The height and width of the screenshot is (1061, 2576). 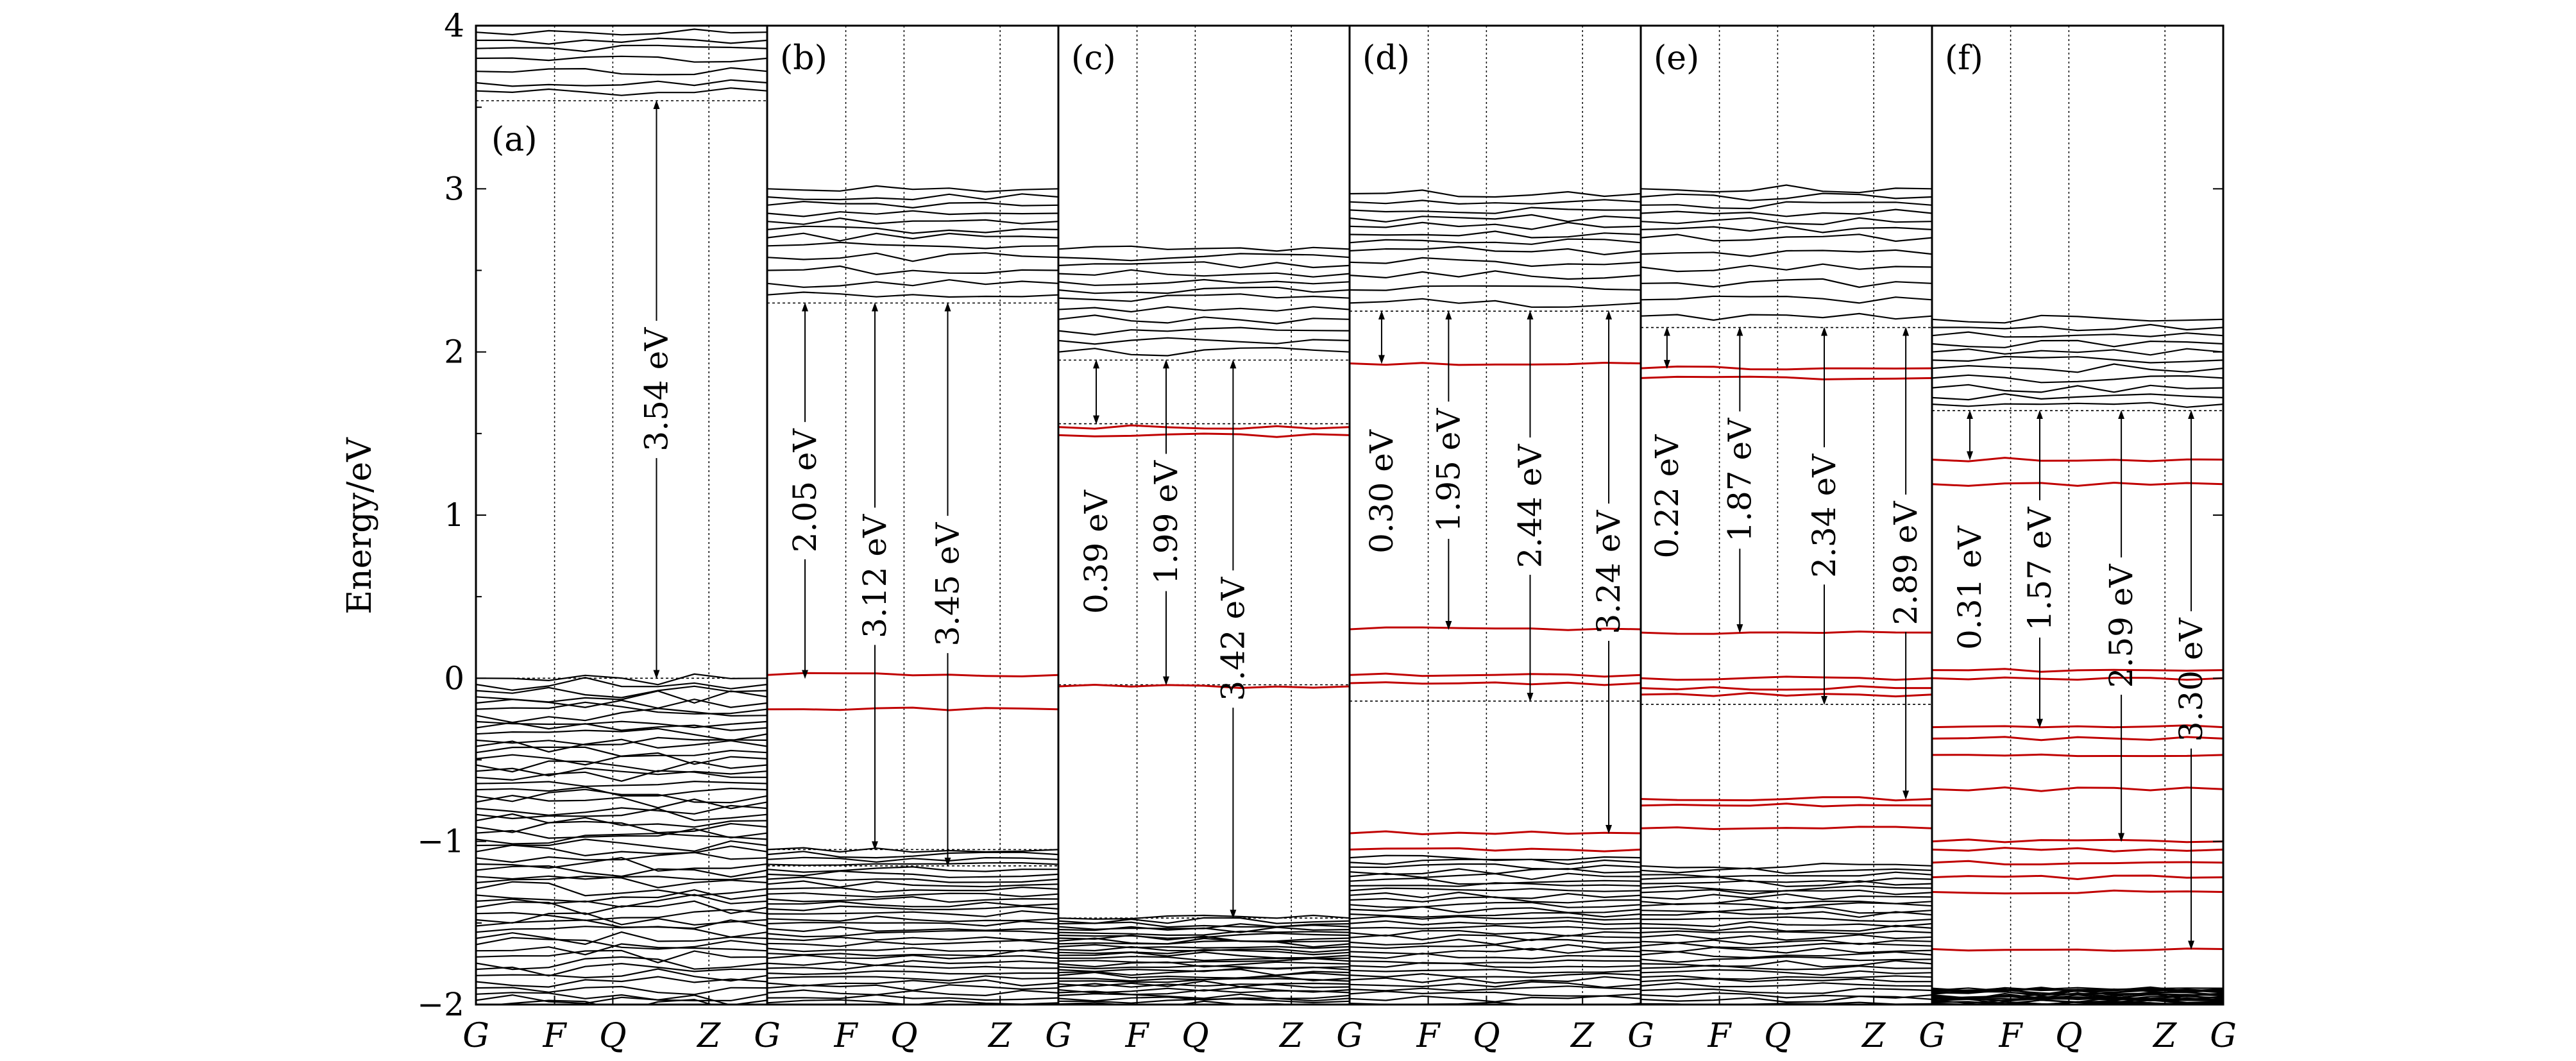 What do you see at coordinates (454, 678) in the screenshot?
I see `y-tick-label: 0` at bounding box center [454, 678].